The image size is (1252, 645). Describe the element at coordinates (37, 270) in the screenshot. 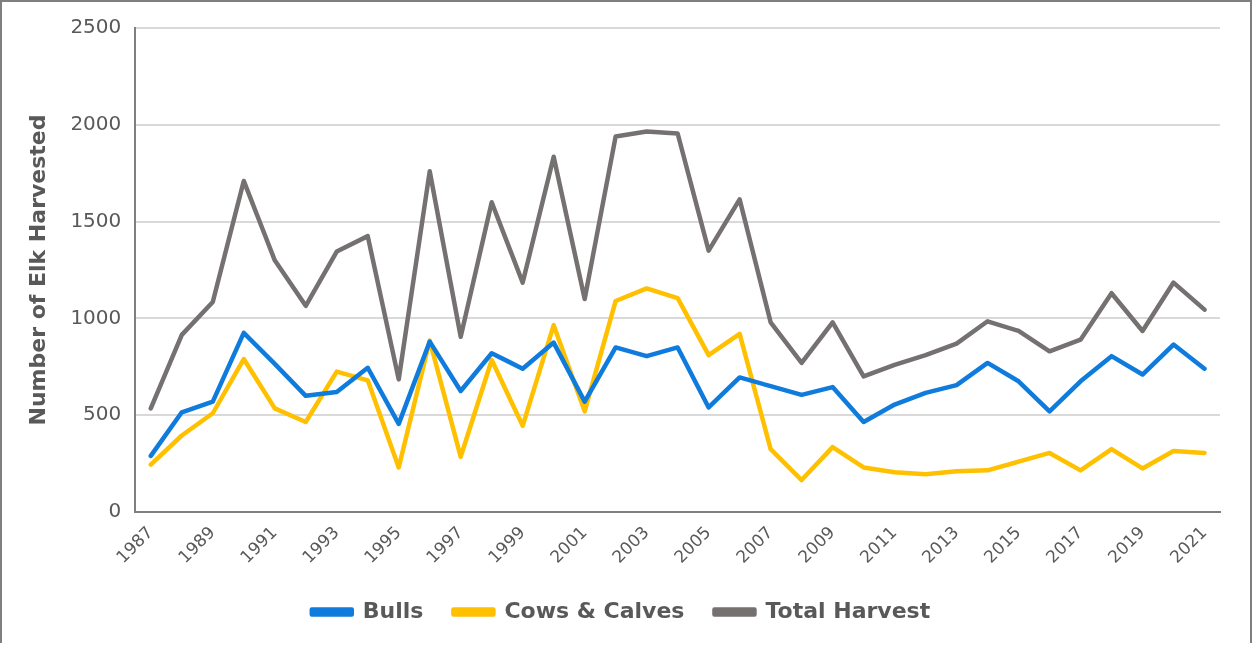

I see `y-axis-title: Number of Elk Harvested` at that location.